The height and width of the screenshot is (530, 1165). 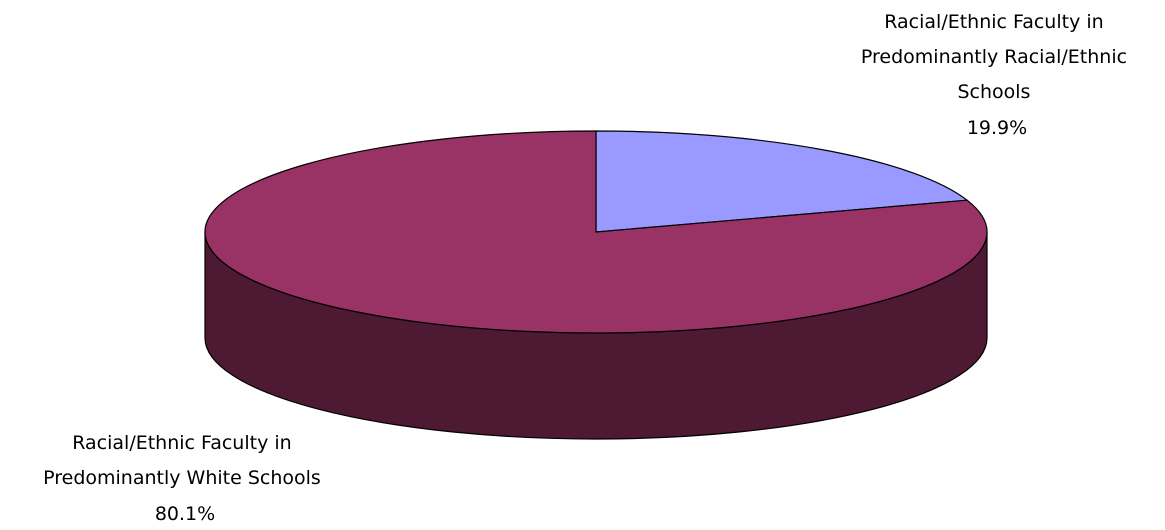 I want to click on slice-value-label: 80.1%, so click(x=185, y=514).